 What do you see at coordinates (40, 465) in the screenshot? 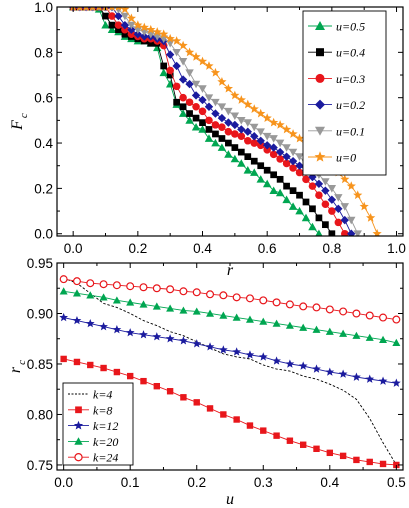
I see `y-tick-label: 0.75` at bounding box center [40, 465].